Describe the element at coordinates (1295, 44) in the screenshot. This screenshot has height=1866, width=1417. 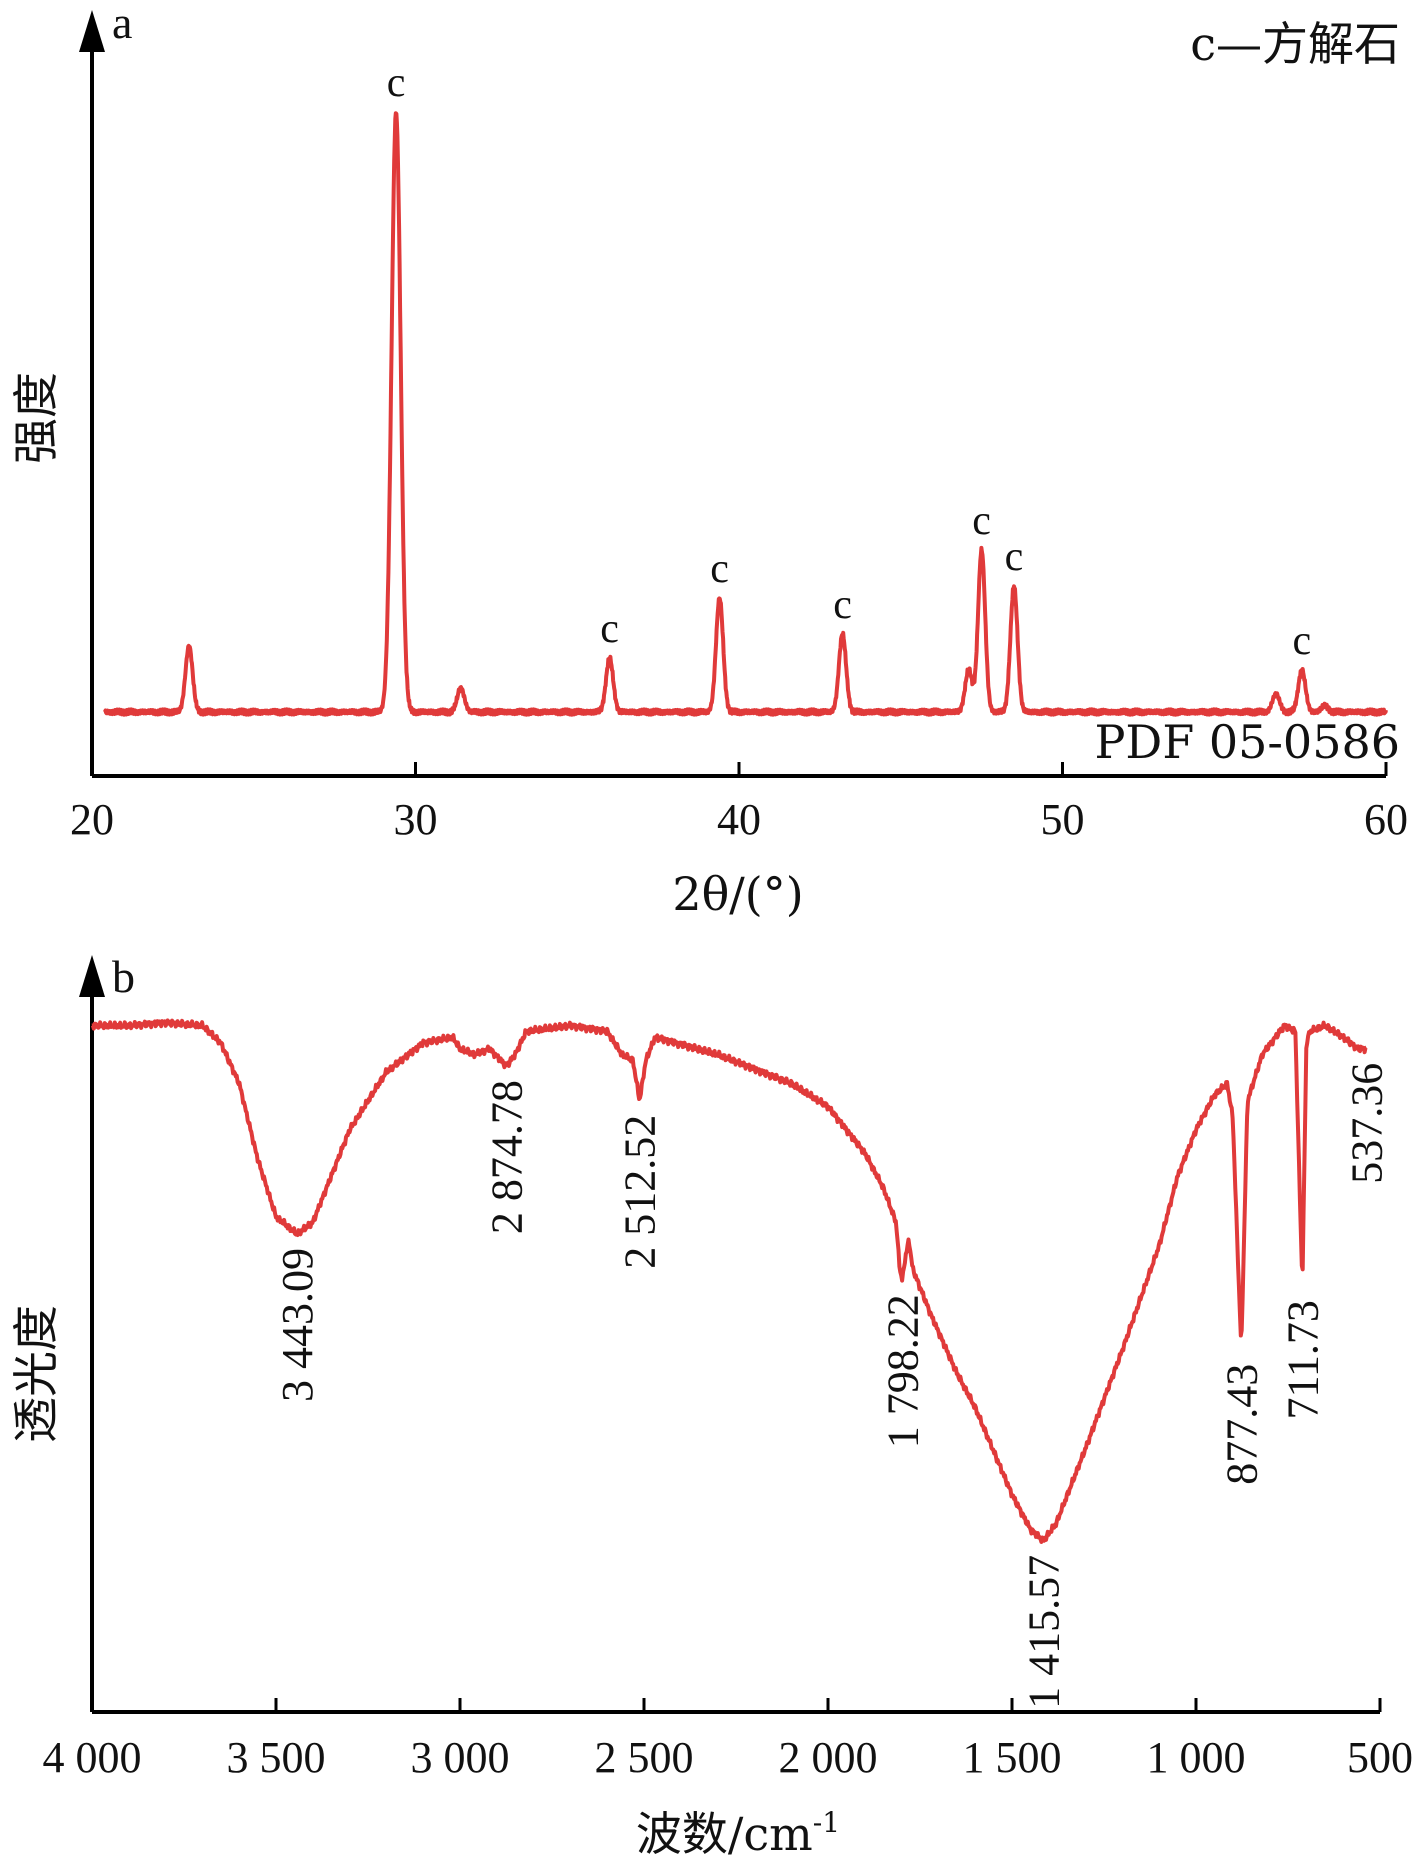
I see `panel-a-legend: c—方解石` at that location.